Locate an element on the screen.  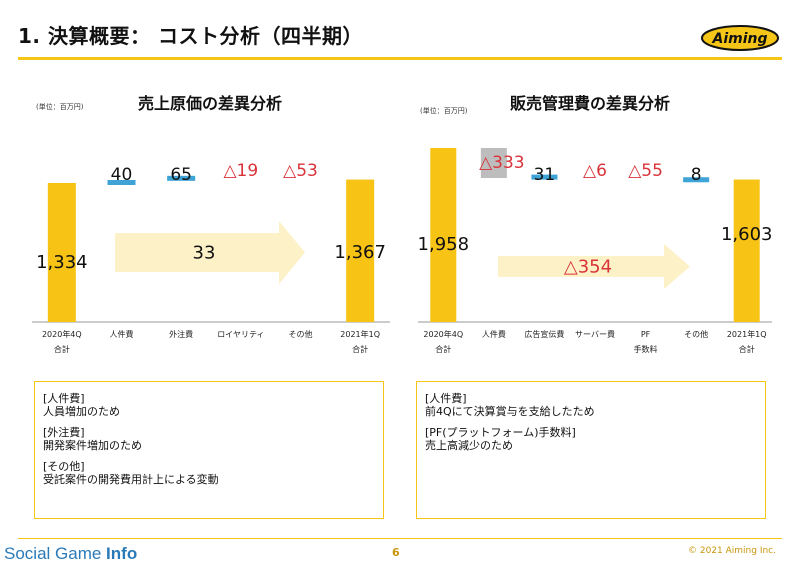
note-heading: [PF(プラットフォーム)手数料] is located at coordinates (500, 432).